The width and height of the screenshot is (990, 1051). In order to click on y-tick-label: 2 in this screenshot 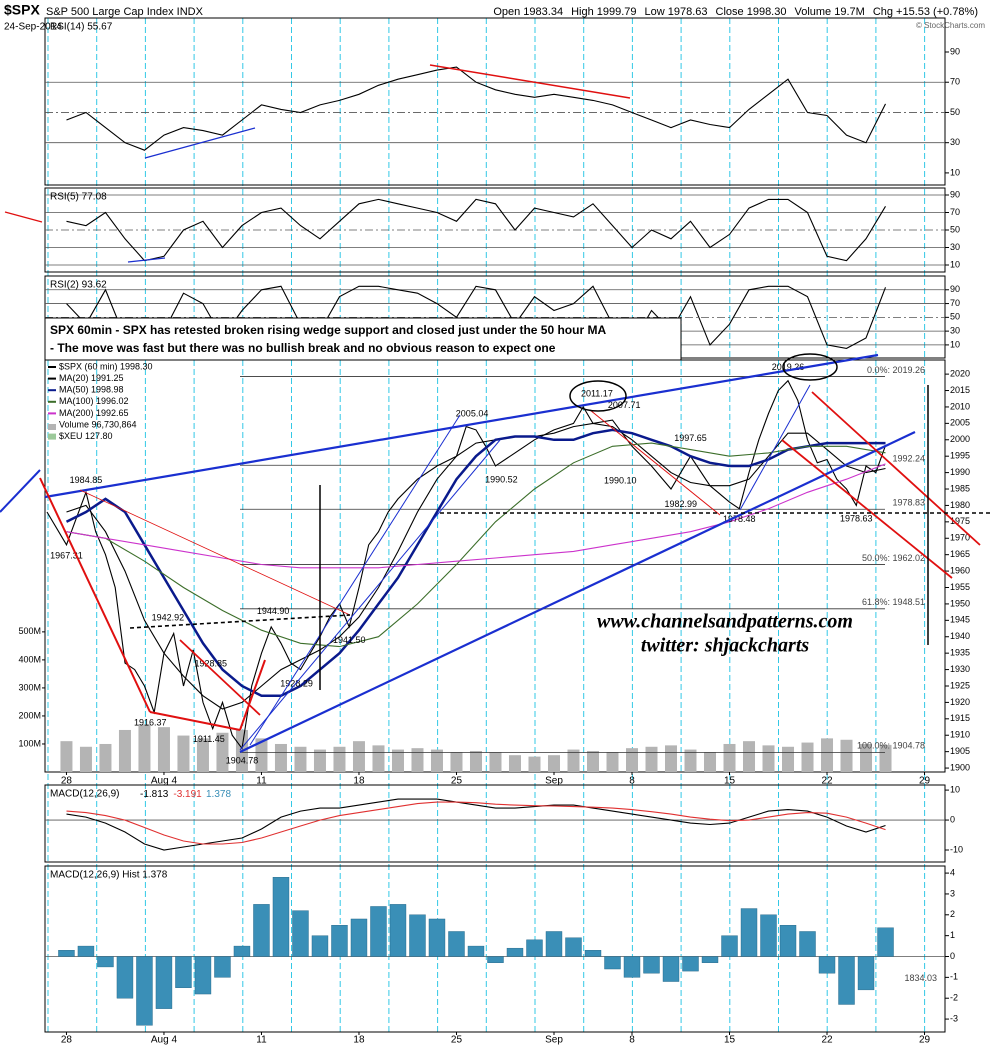, I will do `click(952, 914)`.